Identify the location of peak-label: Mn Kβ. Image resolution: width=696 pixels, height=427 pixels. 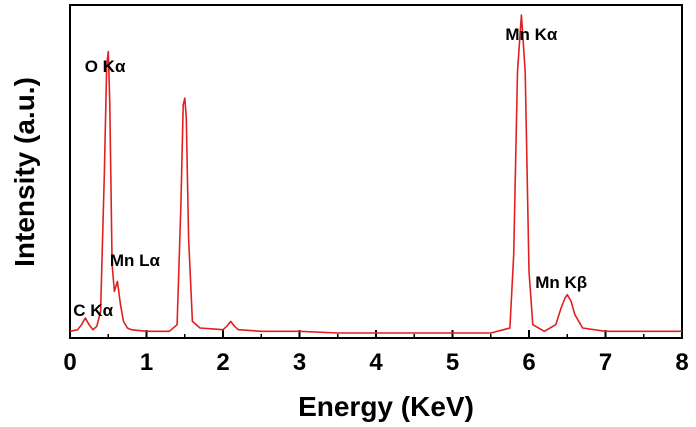
(561, 282).